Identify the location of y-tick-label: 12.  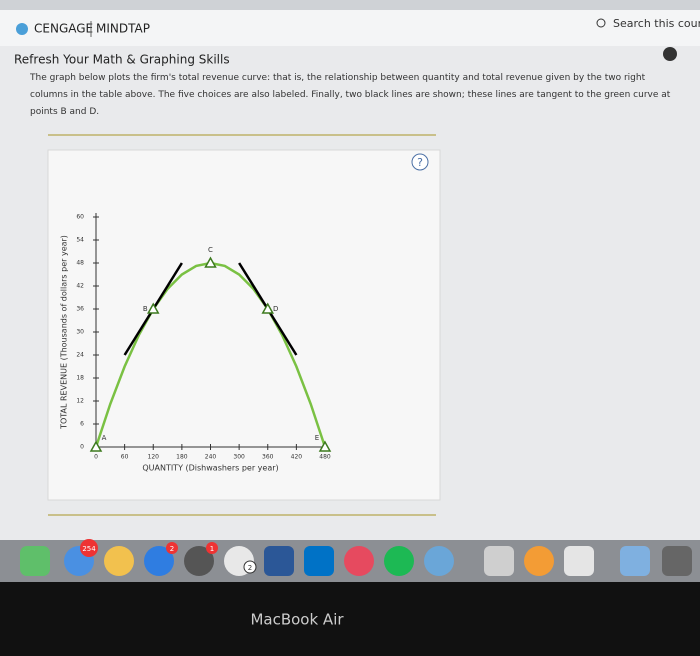
(80, 401).